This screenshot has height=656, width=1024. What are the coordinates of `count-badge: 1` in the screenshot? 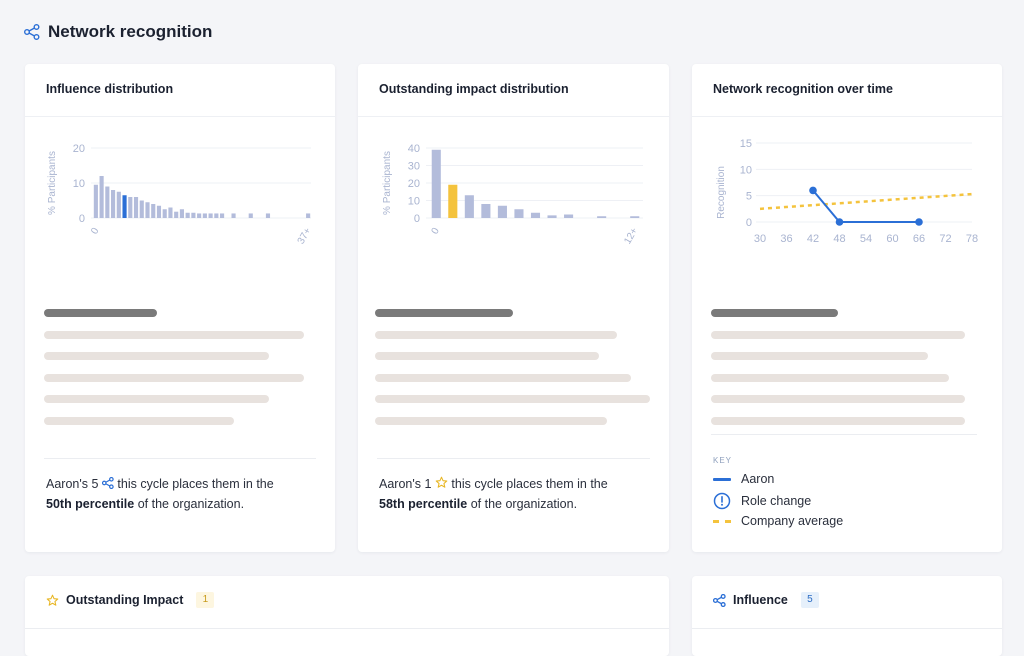 It's located at (205, 600).